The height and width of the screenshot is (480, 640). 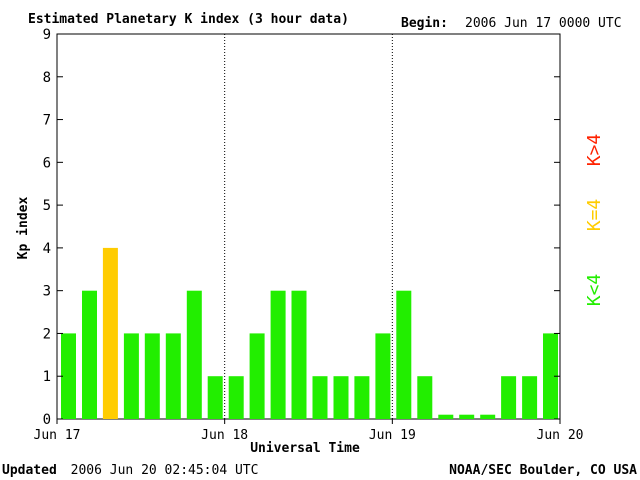 I want to click on y-tick-label: 0, so click(x=47, y=420).